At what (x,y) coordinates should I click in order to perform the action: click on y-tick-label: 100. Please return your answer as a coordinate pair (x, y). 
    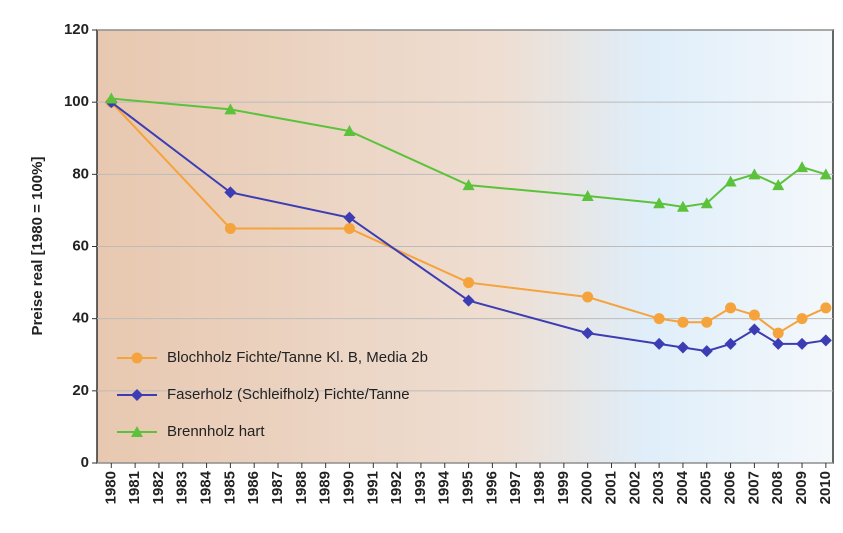
    Looking at the image, I should click on (76, 101).